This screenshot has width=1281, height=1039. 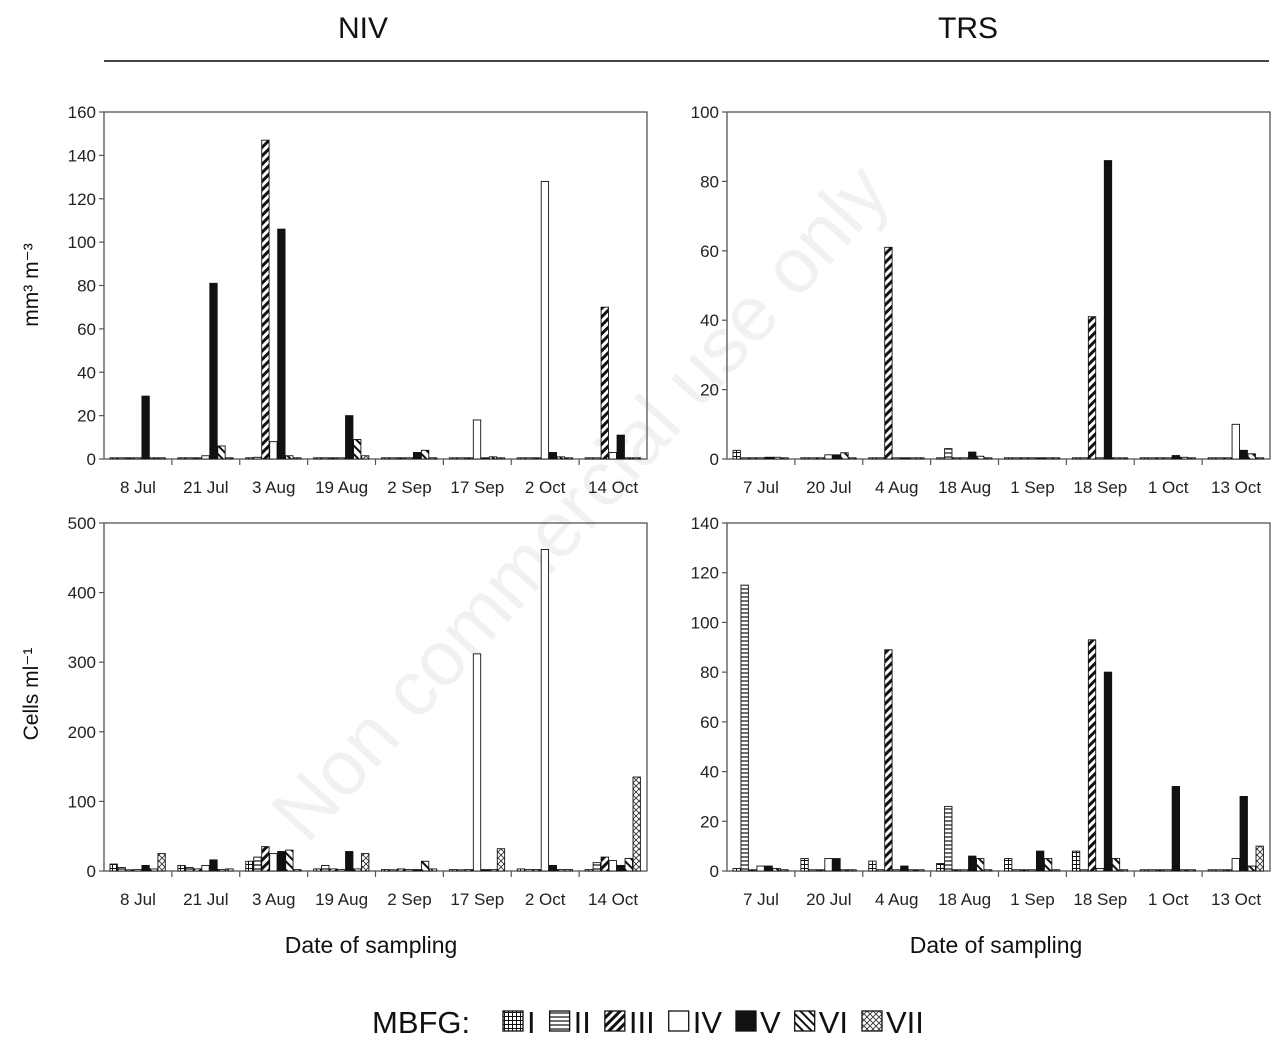 I want to click on x-tick-label: 17 Sep, so click(x=477, y=487).